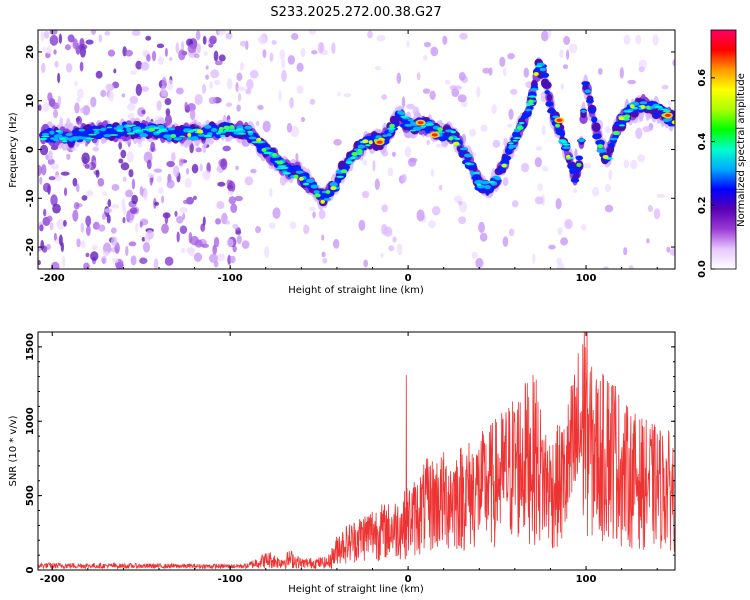 The height and width of the screenshot is (600, 750). I want to click on chart-title: S233.2025.272.00.38.G27, so click(355, 12).